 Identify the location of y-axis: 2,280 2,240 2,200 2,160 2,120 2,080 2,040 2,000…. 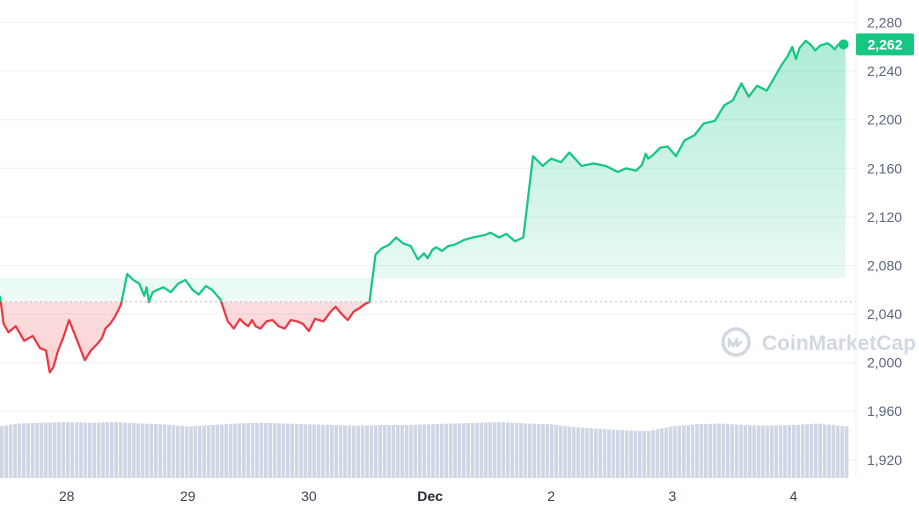
(878, 239).